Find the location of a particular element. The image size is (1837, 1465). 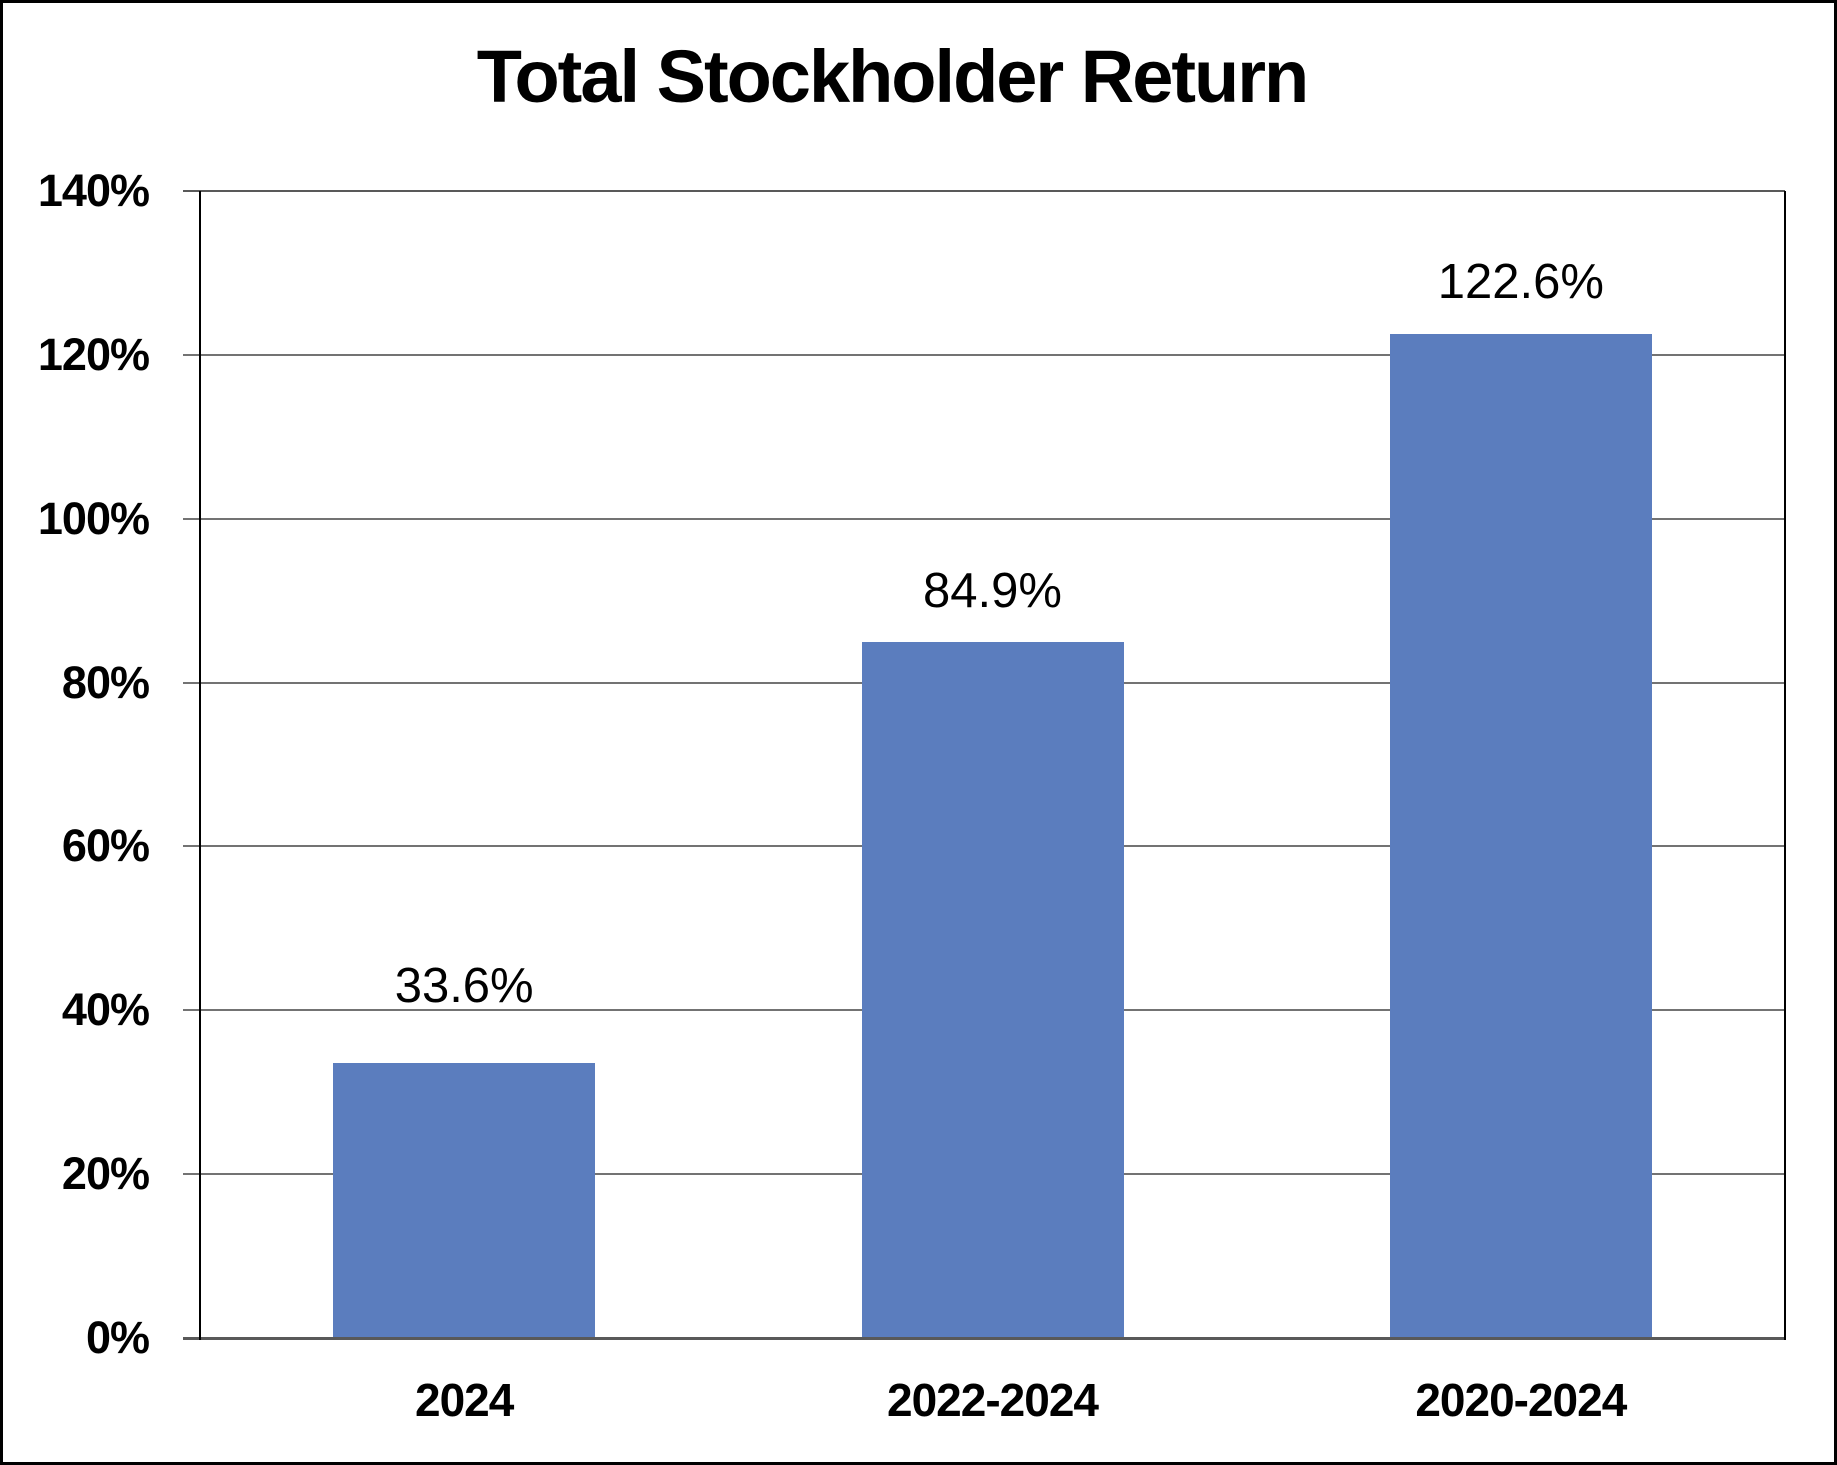

x-axis-baseline is located at coordinates (984, 1338).